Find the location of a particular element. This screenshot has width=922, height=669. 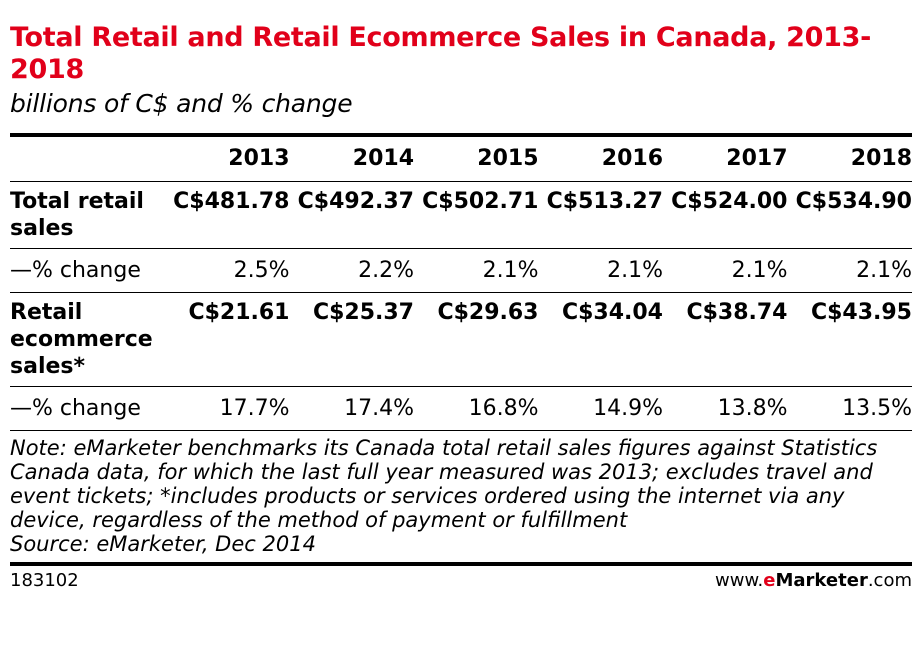

brand-url: www.eMarketer.com is located at coordinates (813, 580).